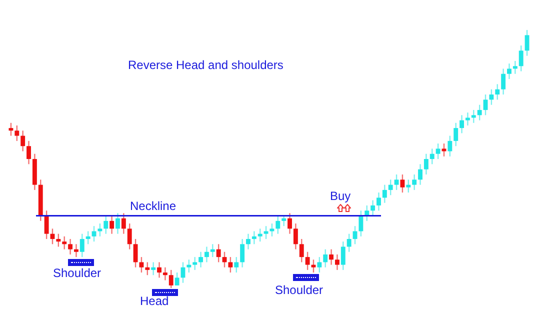  What do you see at coordinates (340, 196) in the screenshot?
I see `annotation: Buy` at bounding box center [340, 196].